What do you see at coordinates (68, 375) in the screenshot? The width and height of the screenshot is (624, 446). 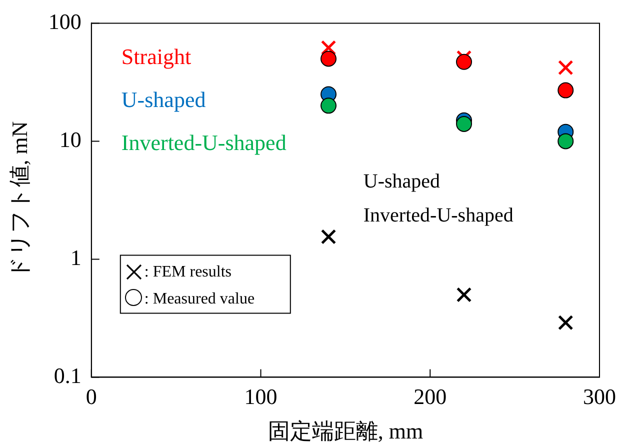 I see `y-tick-label: 0.1` at bounding box center [68, 375].